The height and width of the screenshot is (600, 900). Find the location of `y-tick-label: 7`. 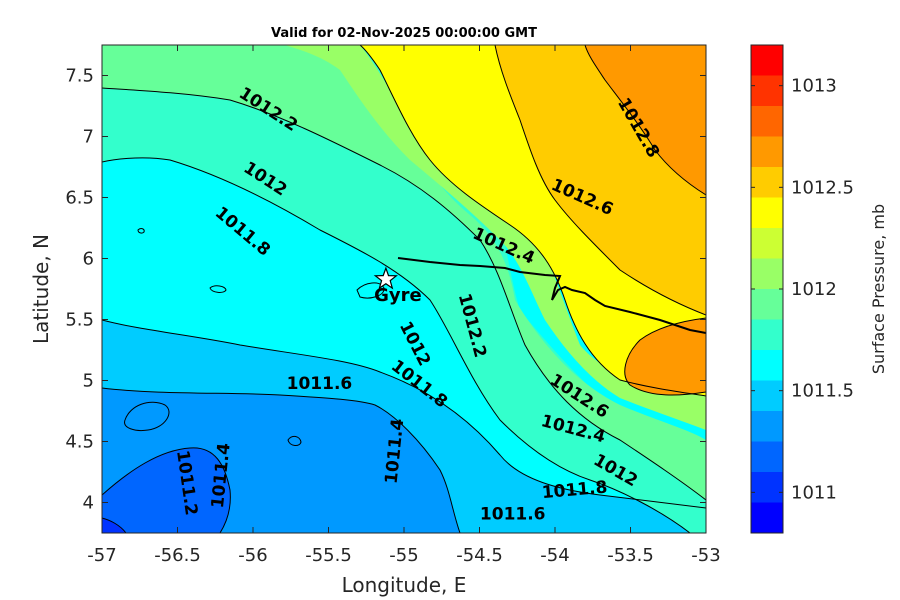

y-tick-label: 7 is located at coordinates (88, 137).